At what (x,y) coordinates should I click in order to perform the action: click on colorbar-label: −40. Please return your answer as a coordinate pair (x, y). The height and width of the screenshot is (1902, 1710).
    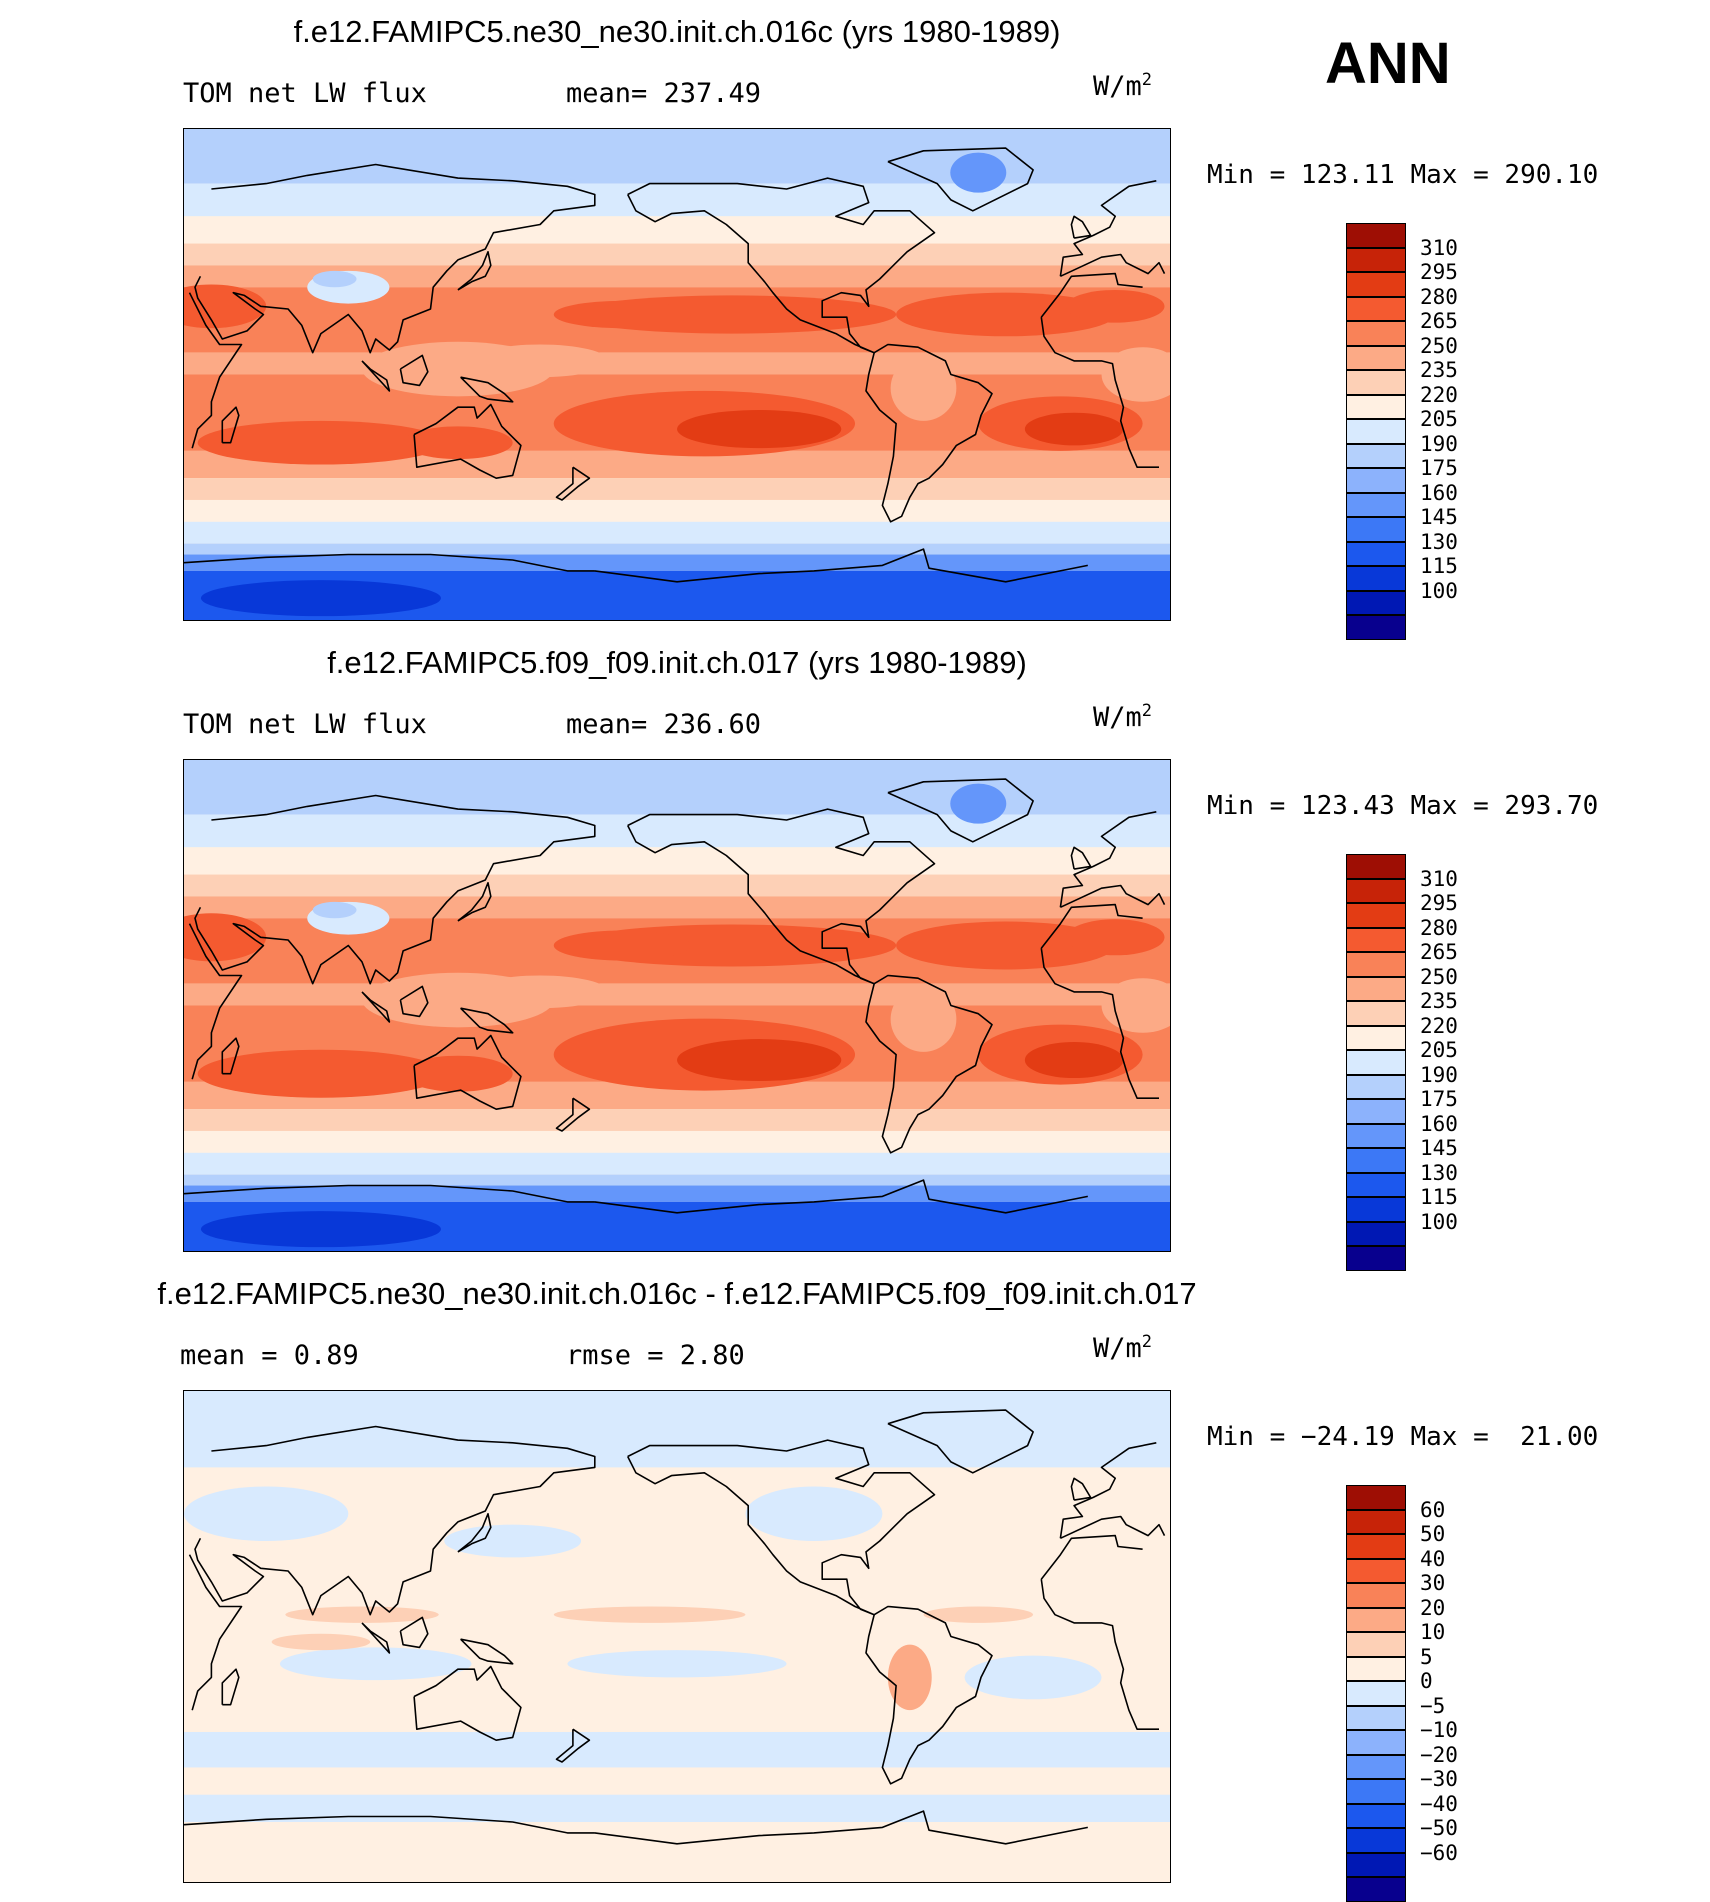
    Looking at the image, I should click on (1439, 1803).